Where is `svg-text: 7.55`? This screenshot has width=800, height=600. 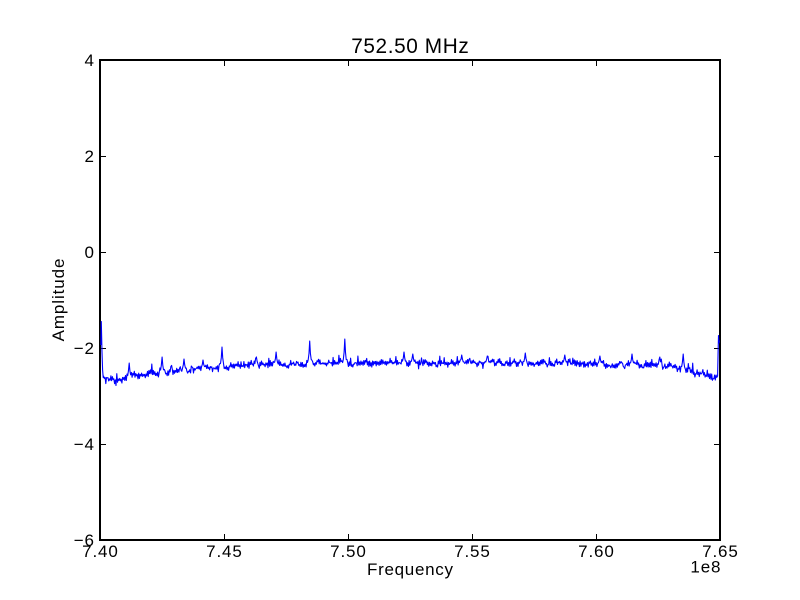
svg-text: 7.55 is located at coordinates (472, 551).